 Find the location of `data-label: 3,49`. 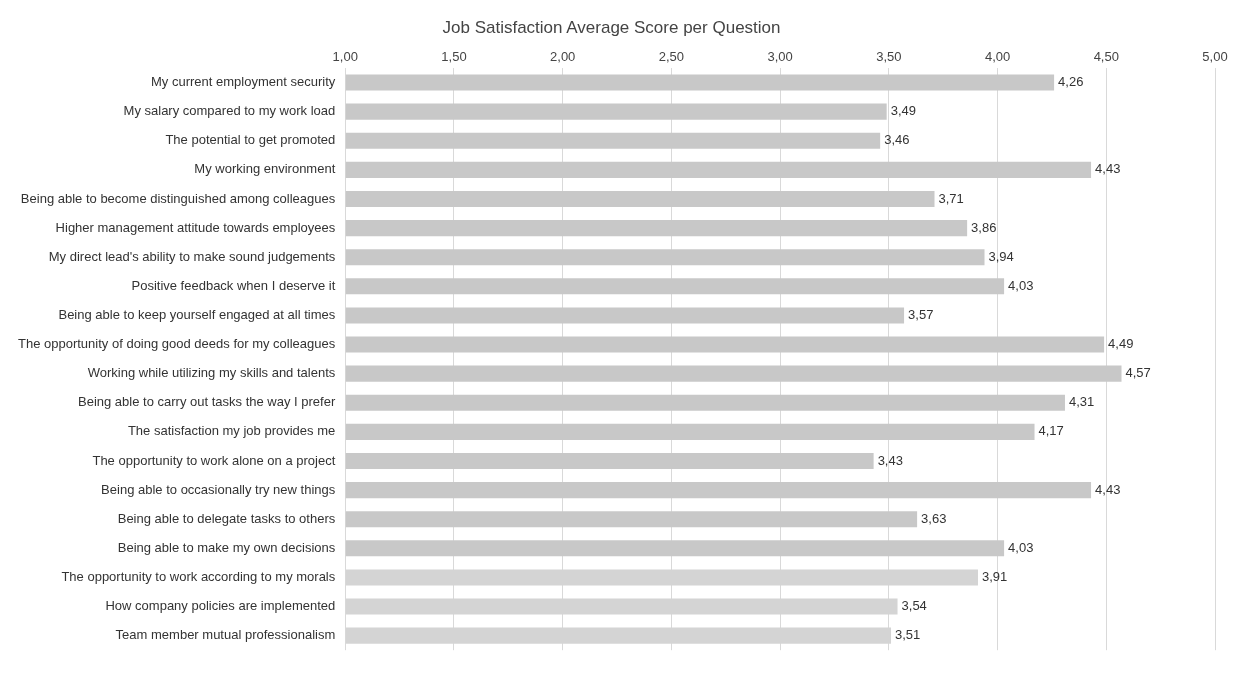

data-label: 3,49 is located at coordinates (903, 111).